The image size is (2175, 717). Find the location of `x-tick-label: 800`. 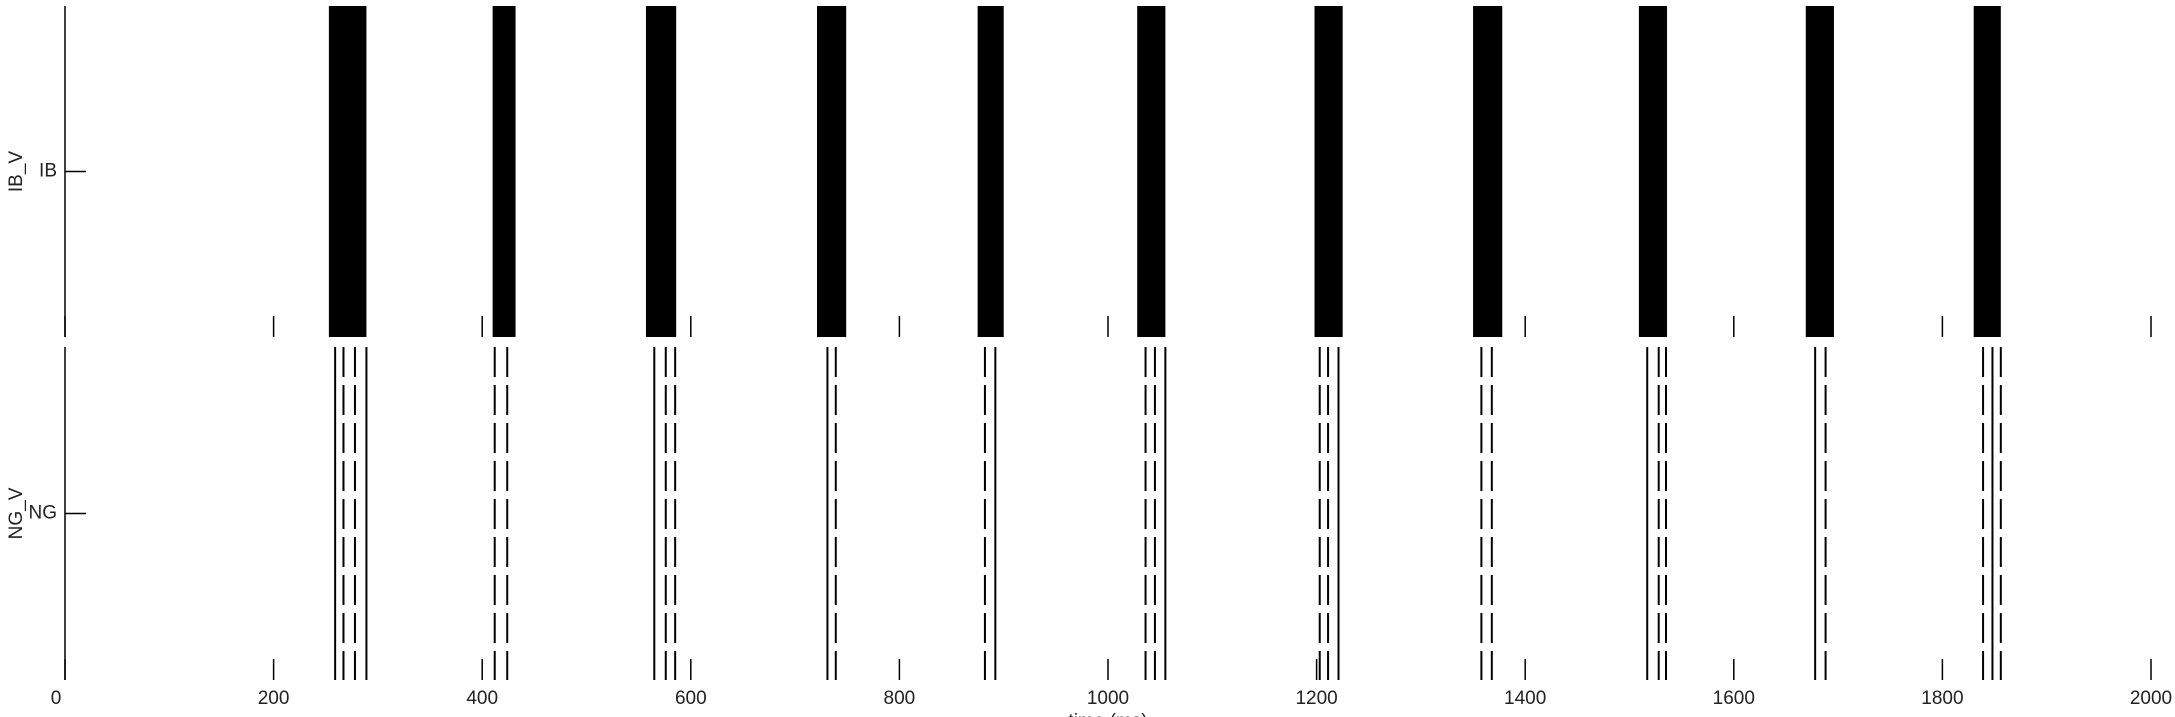

x-tick-label: 800 is located at coordinates (900, 698).